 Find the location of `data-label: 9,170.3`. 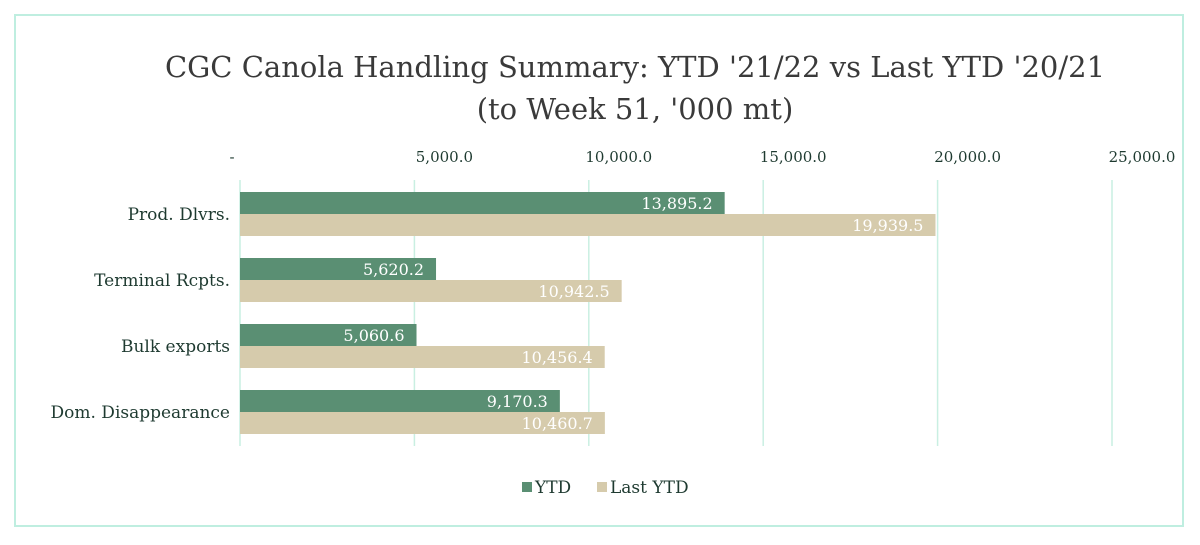

data-label: 9,170.3 is located at coordinates (517, 401).